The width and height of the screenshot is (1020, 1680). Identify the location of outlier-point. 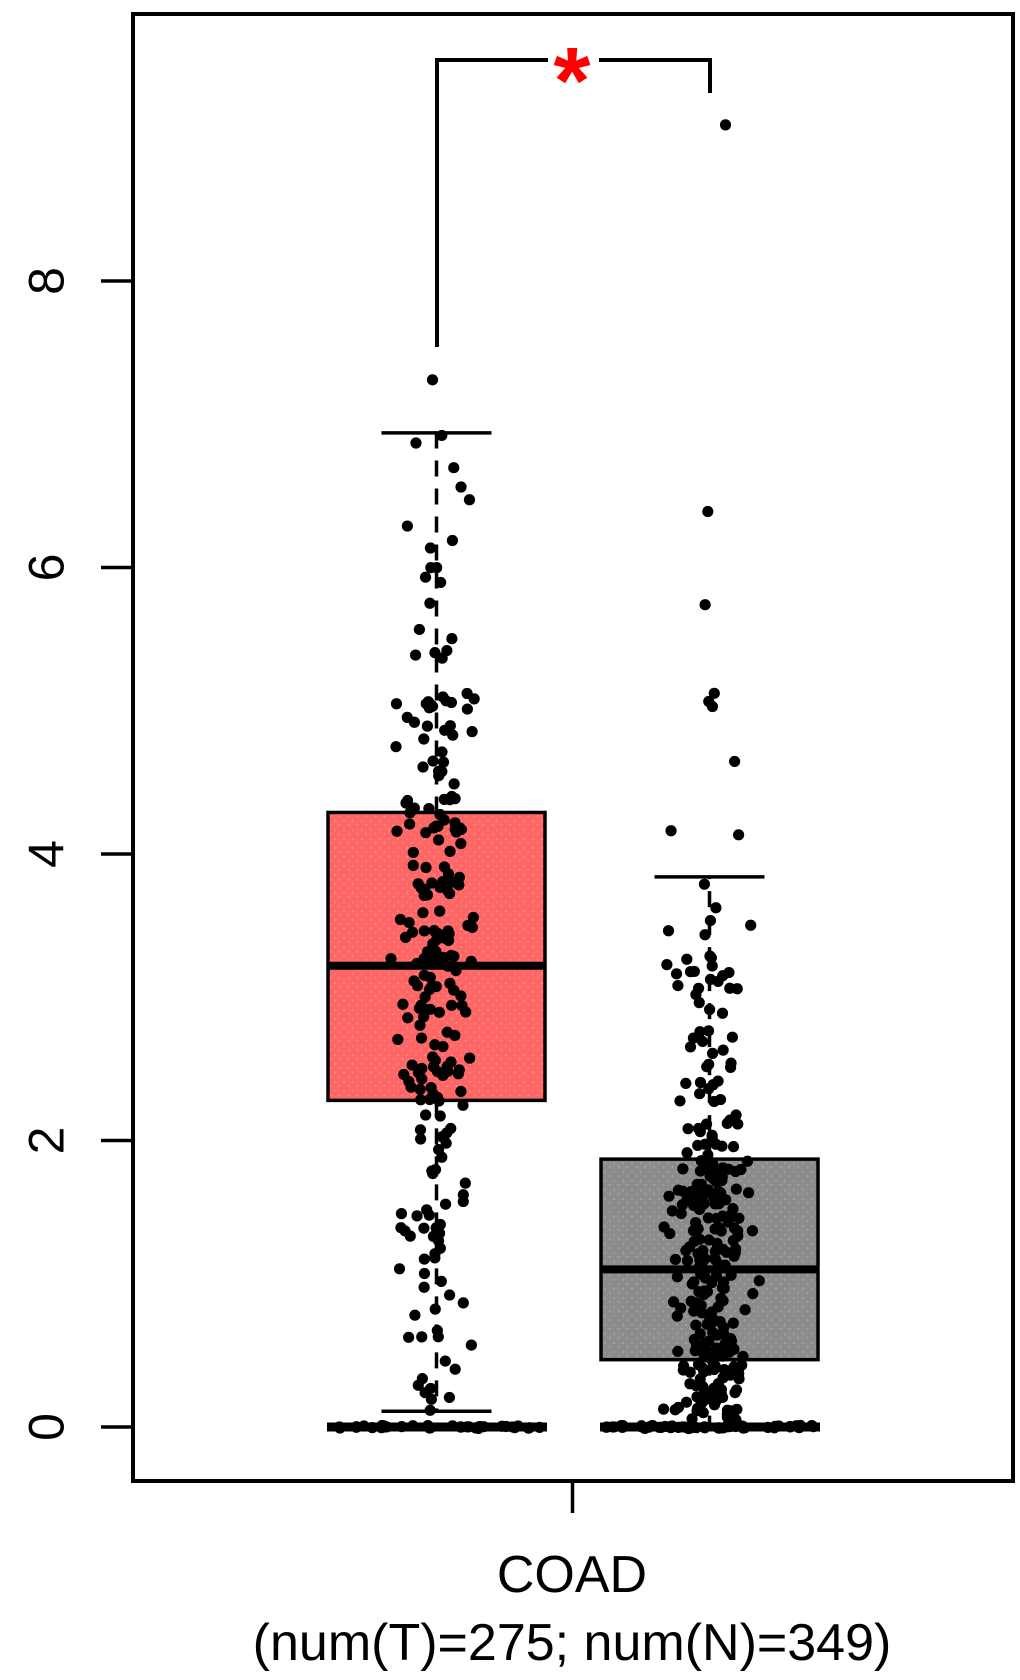
(432, 380).